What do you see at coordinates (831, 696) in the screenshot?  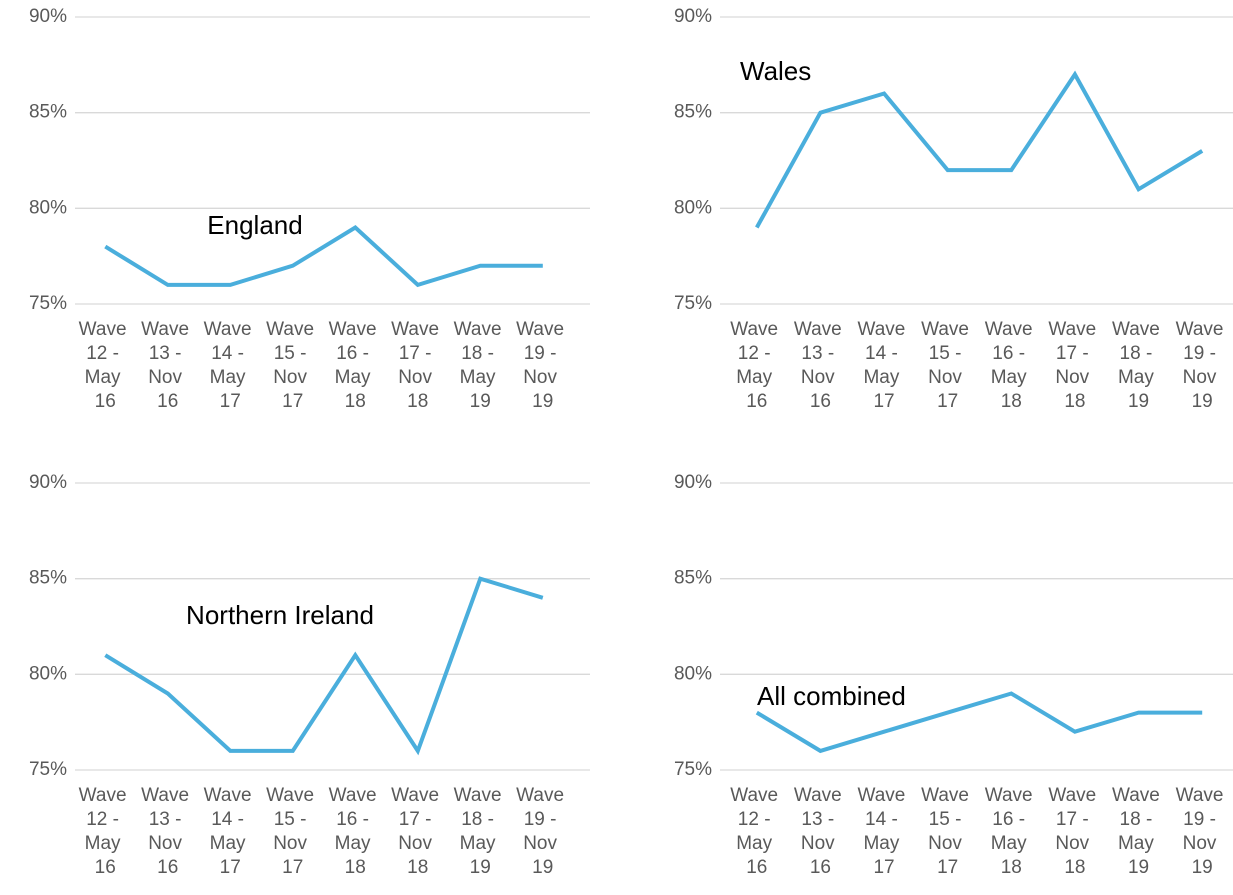 I see `chart-title: All combined` at bounding box center [831, 696].